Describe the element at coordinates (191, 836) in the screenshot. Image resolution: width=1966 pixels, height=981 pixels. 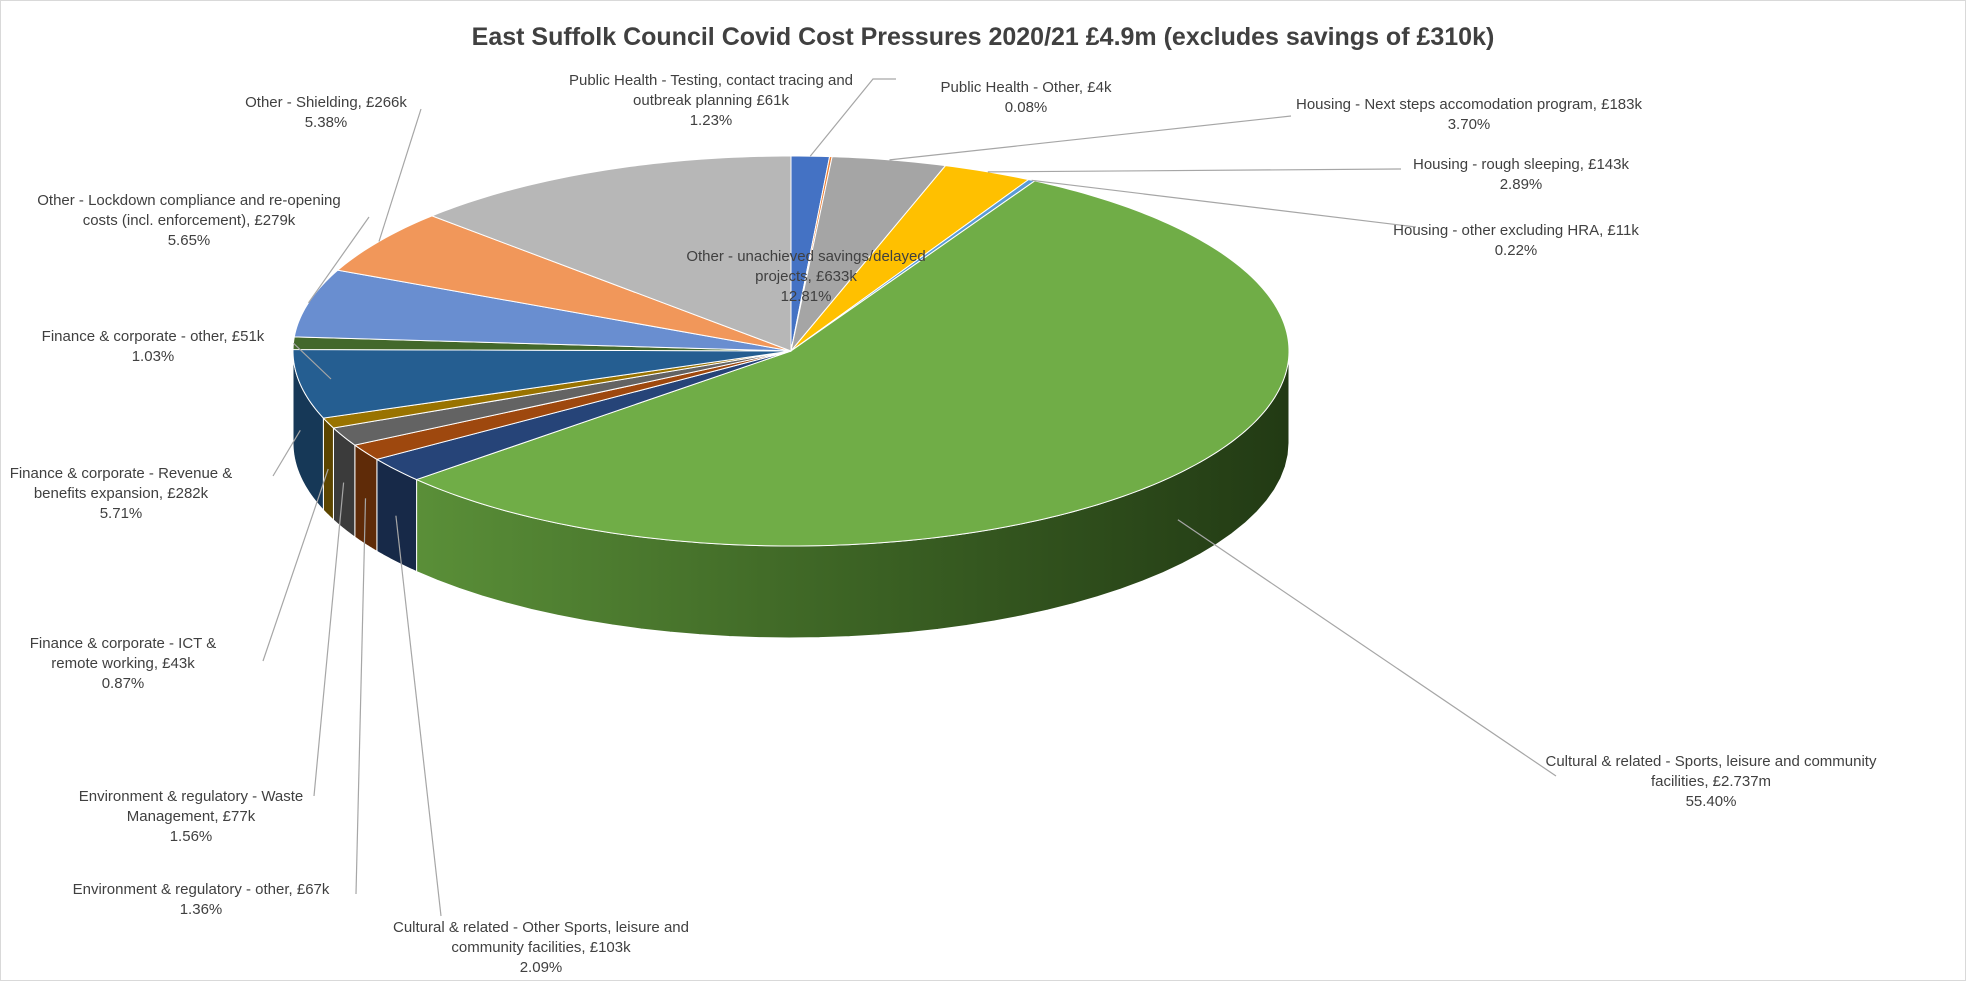
I see `slice-label-line: 1.56%` at that location.